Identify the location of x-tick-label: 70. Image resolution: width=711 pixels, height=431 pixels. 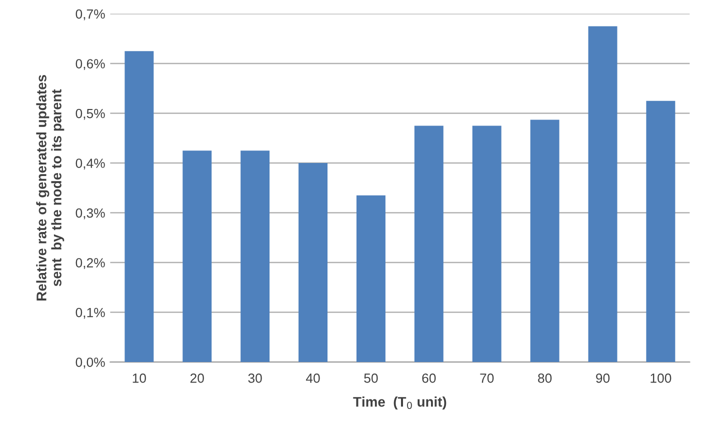
(487, 378).